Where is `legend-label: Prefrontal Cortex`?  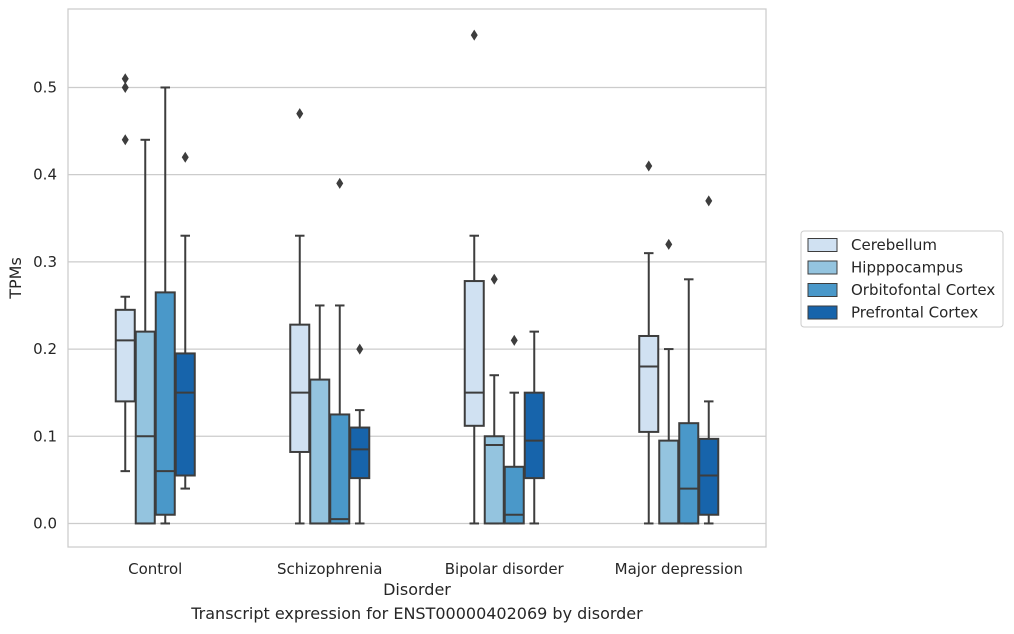 legend-label: Prefrontal Cortex is located at coordinates (914, 313).